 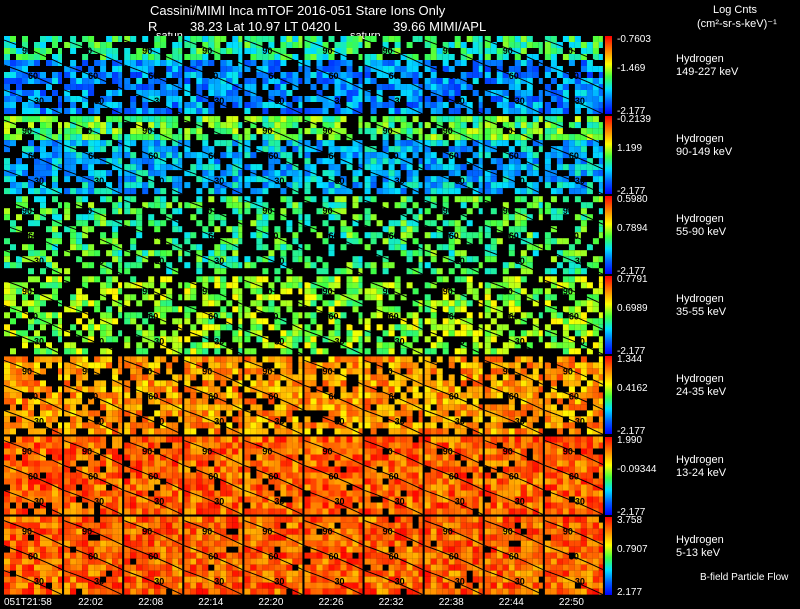 What do you see at coordinates (393, 475) in the screenshot?
I see `image-panel-r6-c7: 90 60 30` at bounding box center [393, 475].